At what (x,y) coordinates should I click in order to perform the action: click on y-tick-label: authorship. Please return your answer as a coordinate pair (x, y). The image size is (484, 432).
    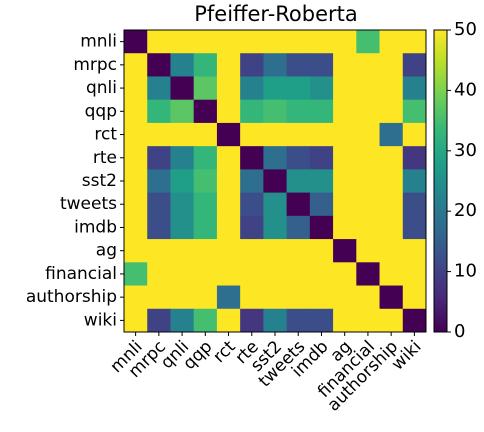
    Looking at the image, I should click on (71, 297).